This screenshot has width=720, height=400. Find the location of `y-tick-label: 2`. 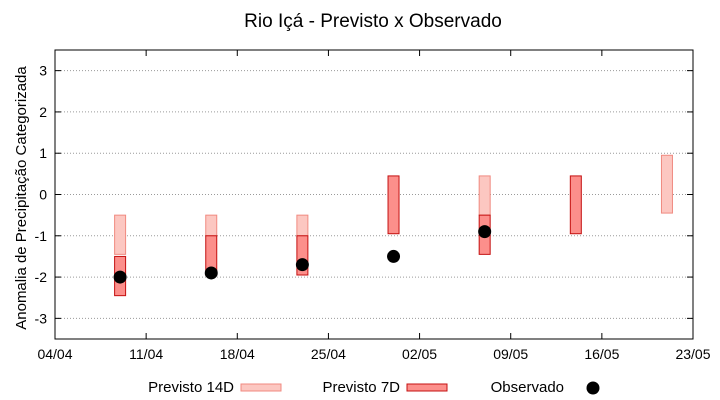

y-tick-label: 2 is located at coordinates (43, 112).